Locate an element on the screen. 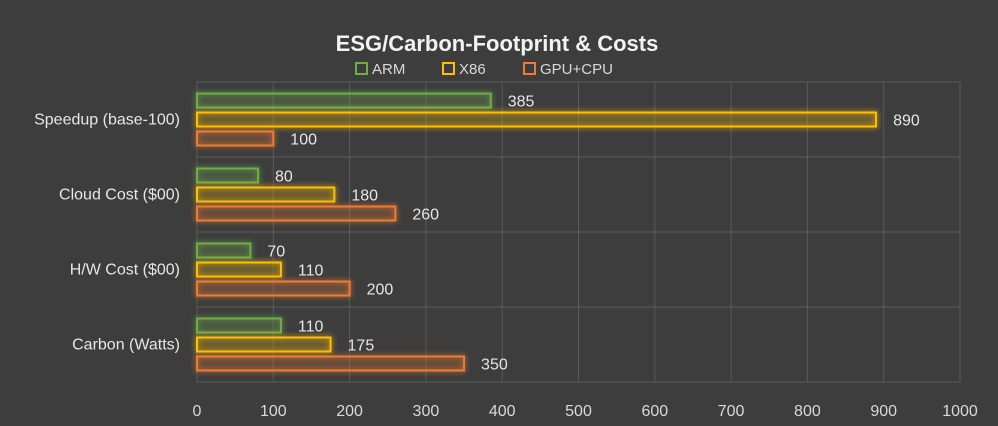  x-axis-ticks: 0 100 200 300 400 500 600 700 800 900 1000 is located at coordinates (585, 411).